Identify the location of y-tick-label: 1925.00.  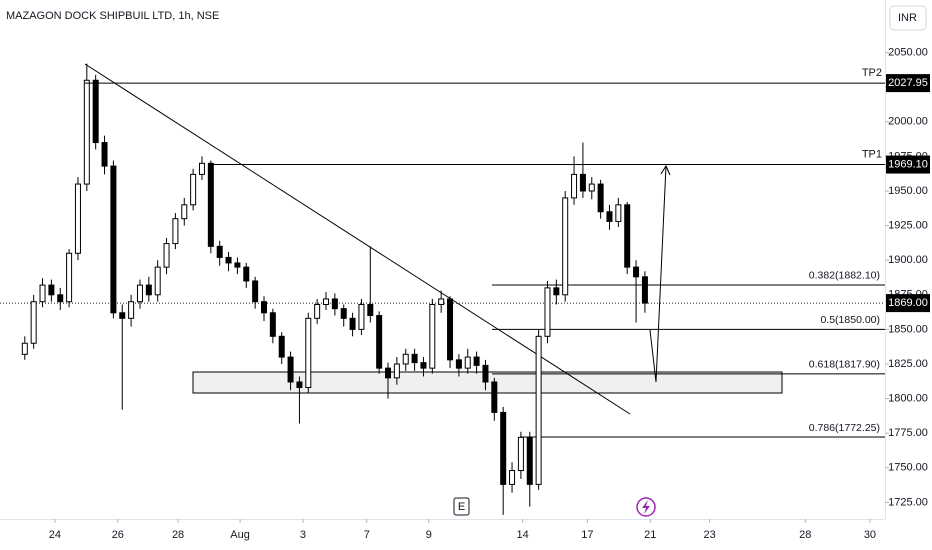
(908, 225).